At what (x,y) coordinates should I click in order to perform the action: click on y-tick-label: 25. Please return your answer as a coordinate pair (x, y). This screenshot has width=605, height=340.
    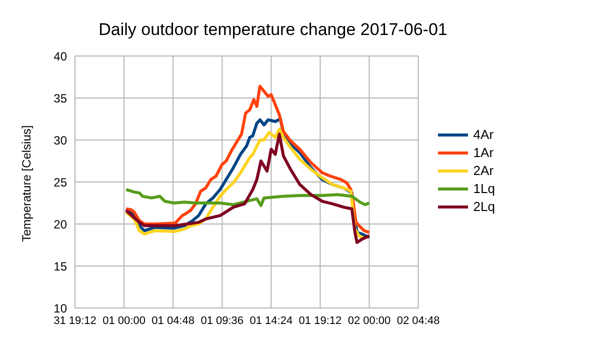
    Looking at the image, I should click on (61, 182).